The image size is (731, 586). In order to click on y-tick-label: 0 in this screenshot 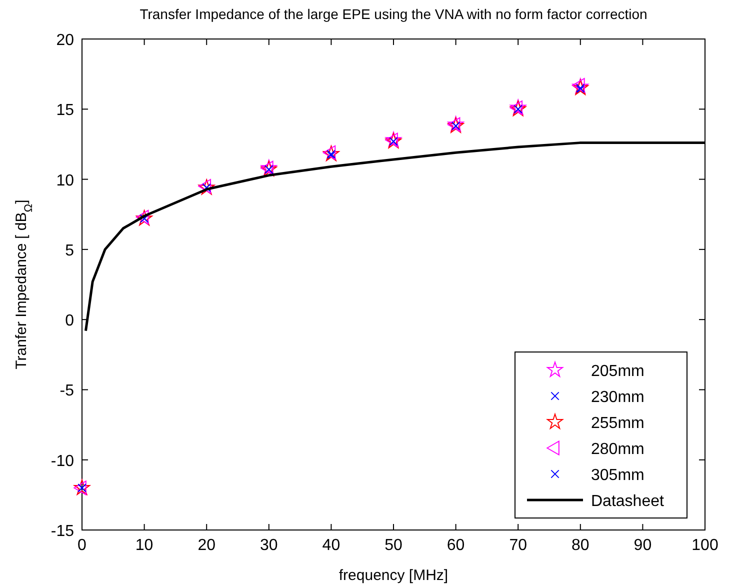, I will do `click(69, 321)`.